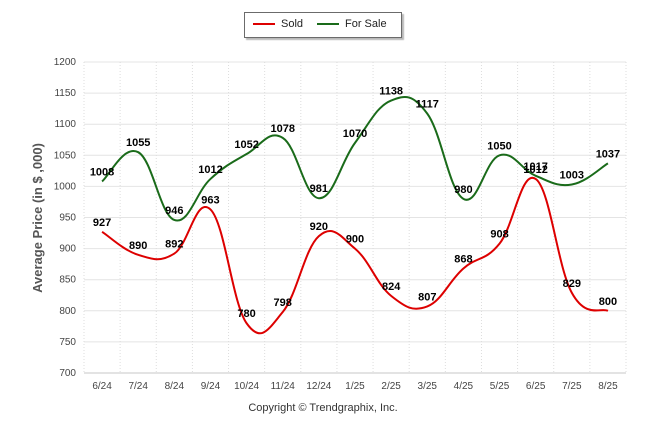 This screenshot has width=646, height=439. I want to click on x-tick-label: 8/25, so click(608, 386).